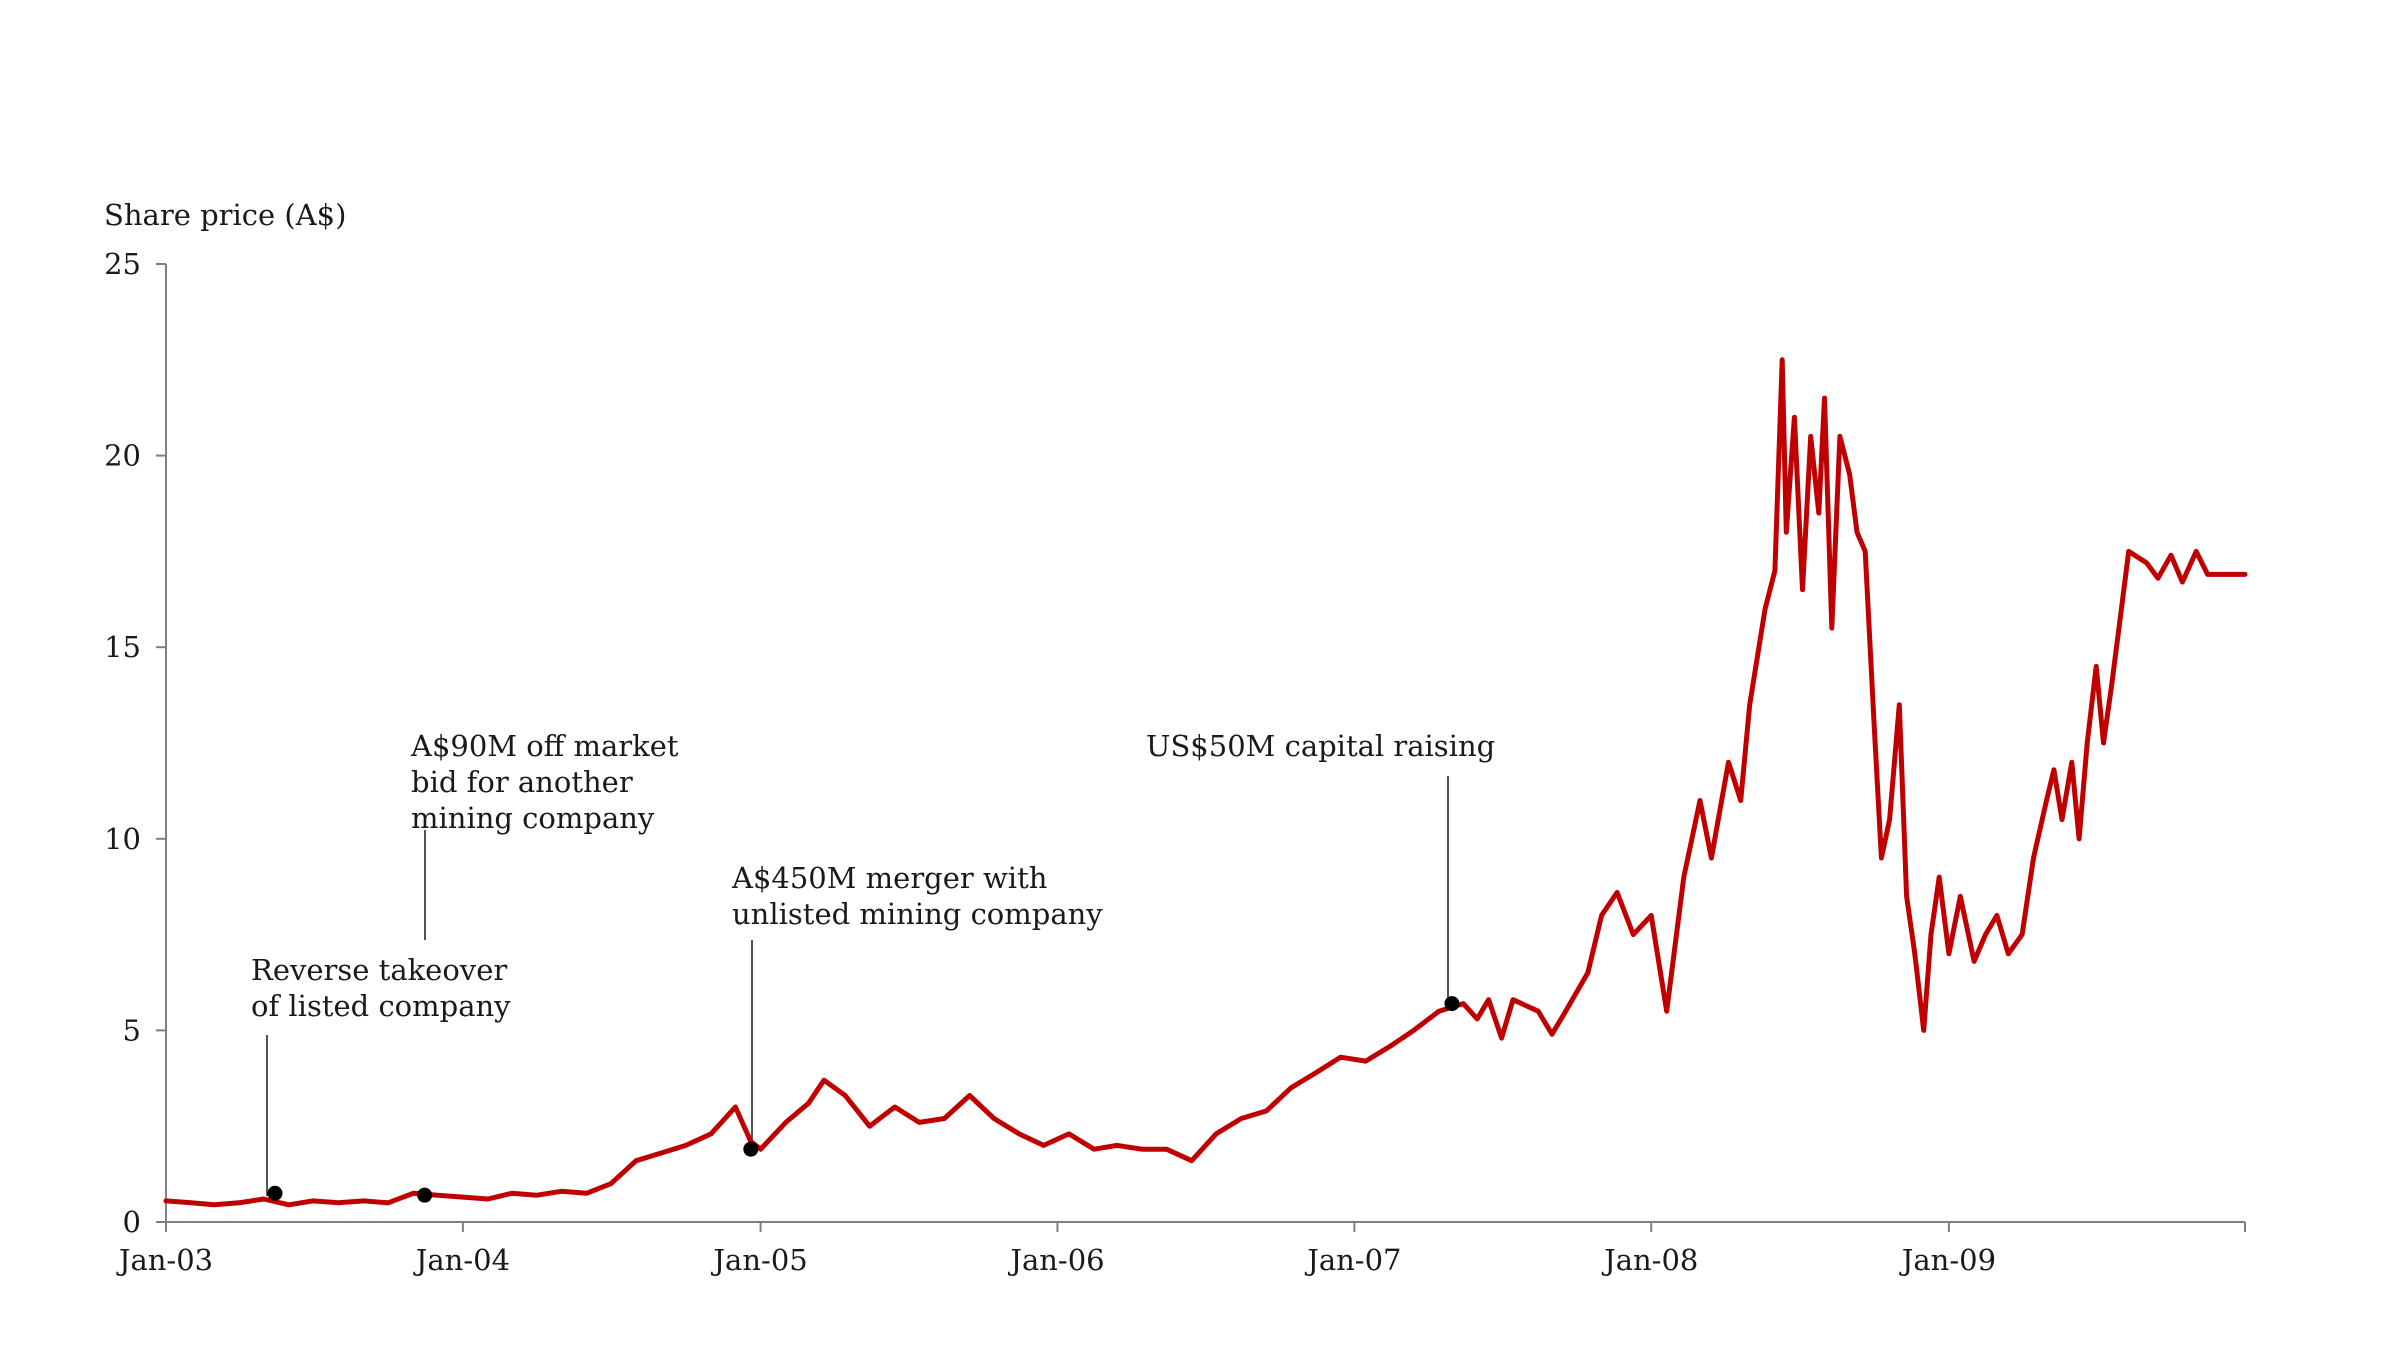  What do you see at coordinates (122, 456) in the screenshot?
I see `y-tick-label: 20` at bounding box center [122, 456].